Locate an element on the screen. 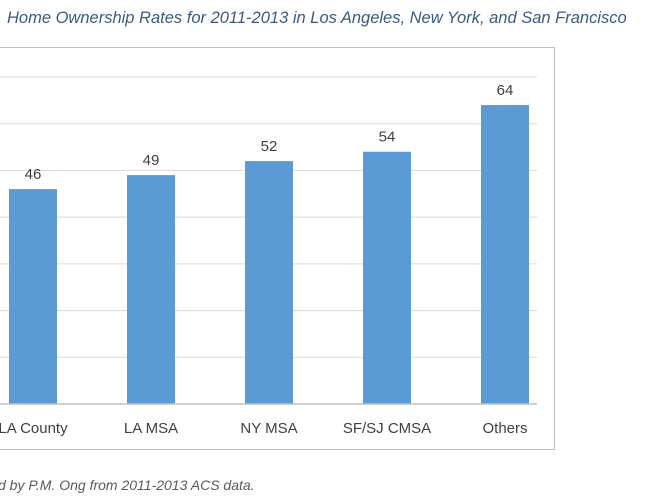 The image size is (672, 504). source-note: d by P.M. Ong from 2011-2013 ACS data. is located at coordinates (127, 485).